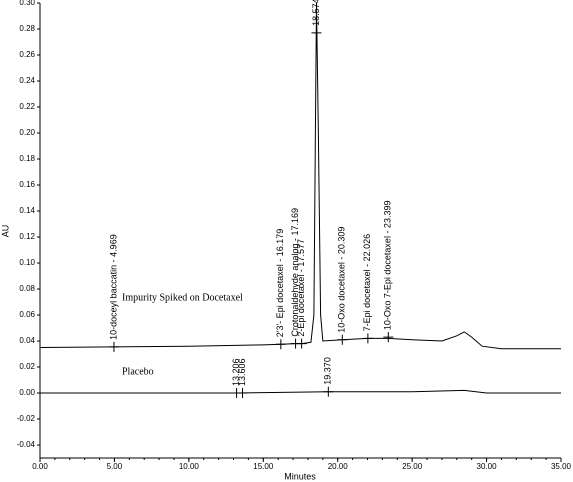 This screenshot has width=573, height=482. What do you see at coordinates (27, 366) in the screenshot?
I see `y-tick-label: 0.02` at bounding box center [27, 366].